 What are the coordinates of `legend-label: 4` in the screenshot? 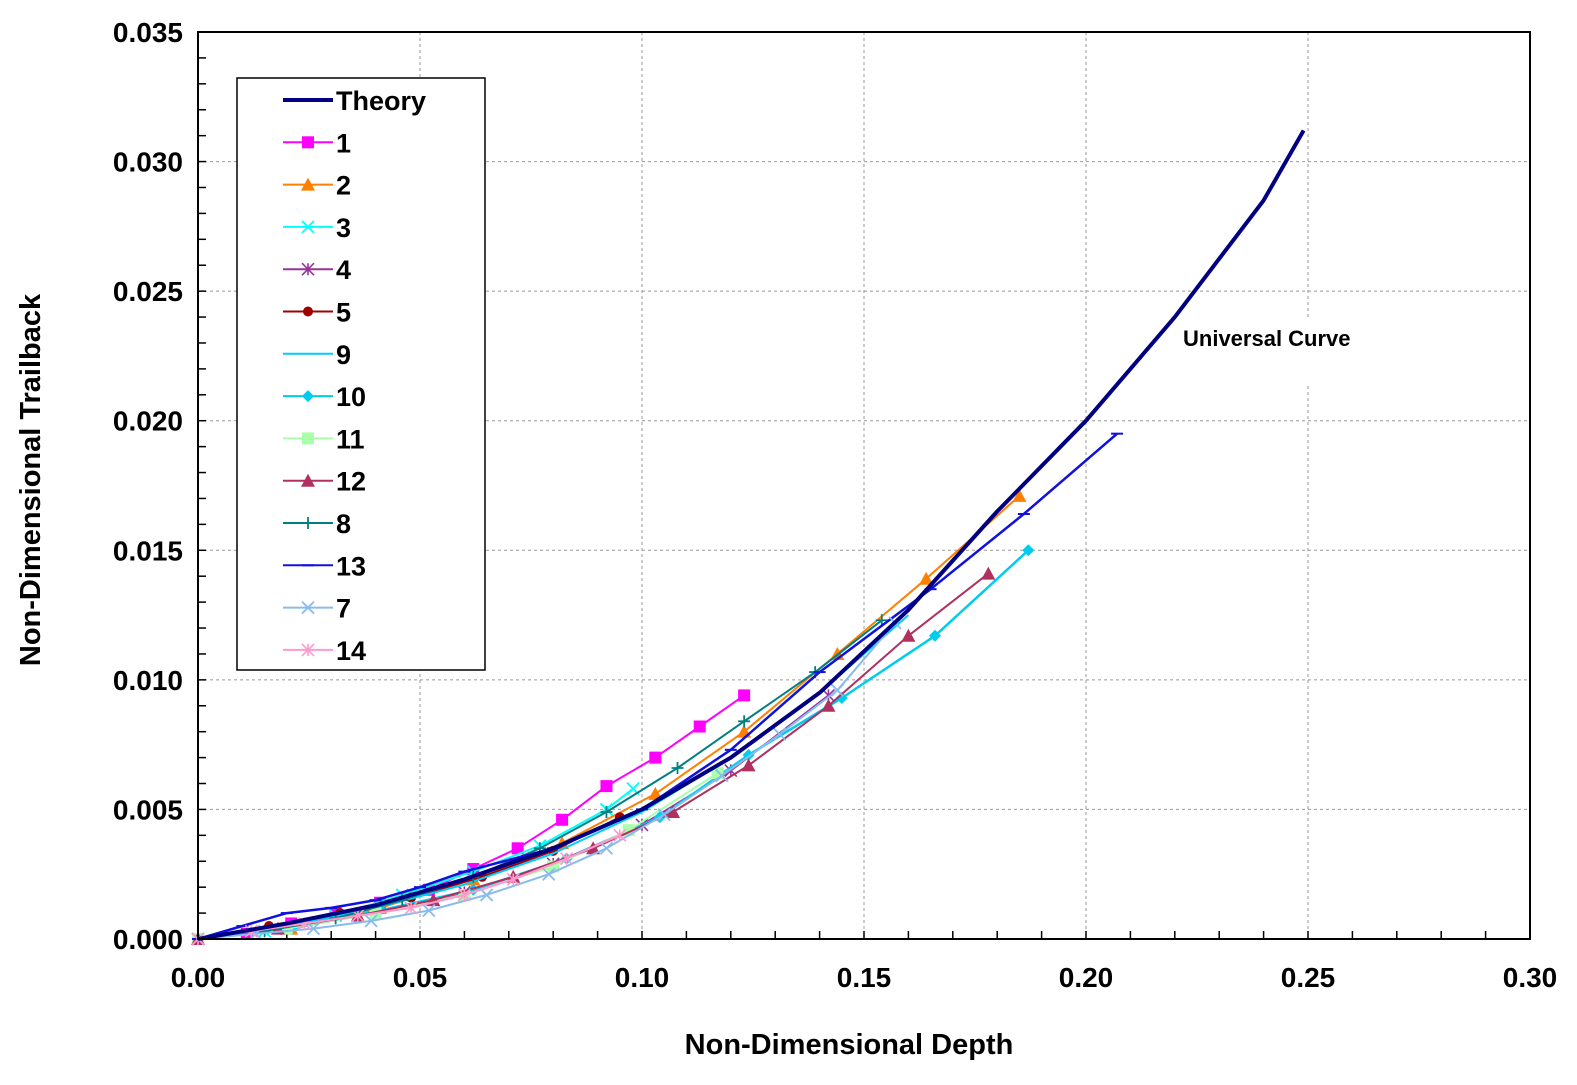 It's located at (343, 270).